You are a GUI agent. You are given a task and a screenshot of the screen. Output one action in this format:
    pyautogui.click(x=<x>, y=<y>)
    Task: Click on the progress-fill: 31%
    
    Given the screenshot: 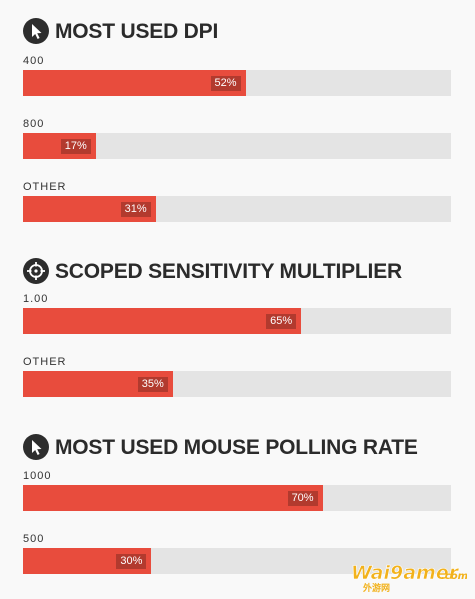 What is the action you would take?
    pyautogui.click(x=89, y=209)
    